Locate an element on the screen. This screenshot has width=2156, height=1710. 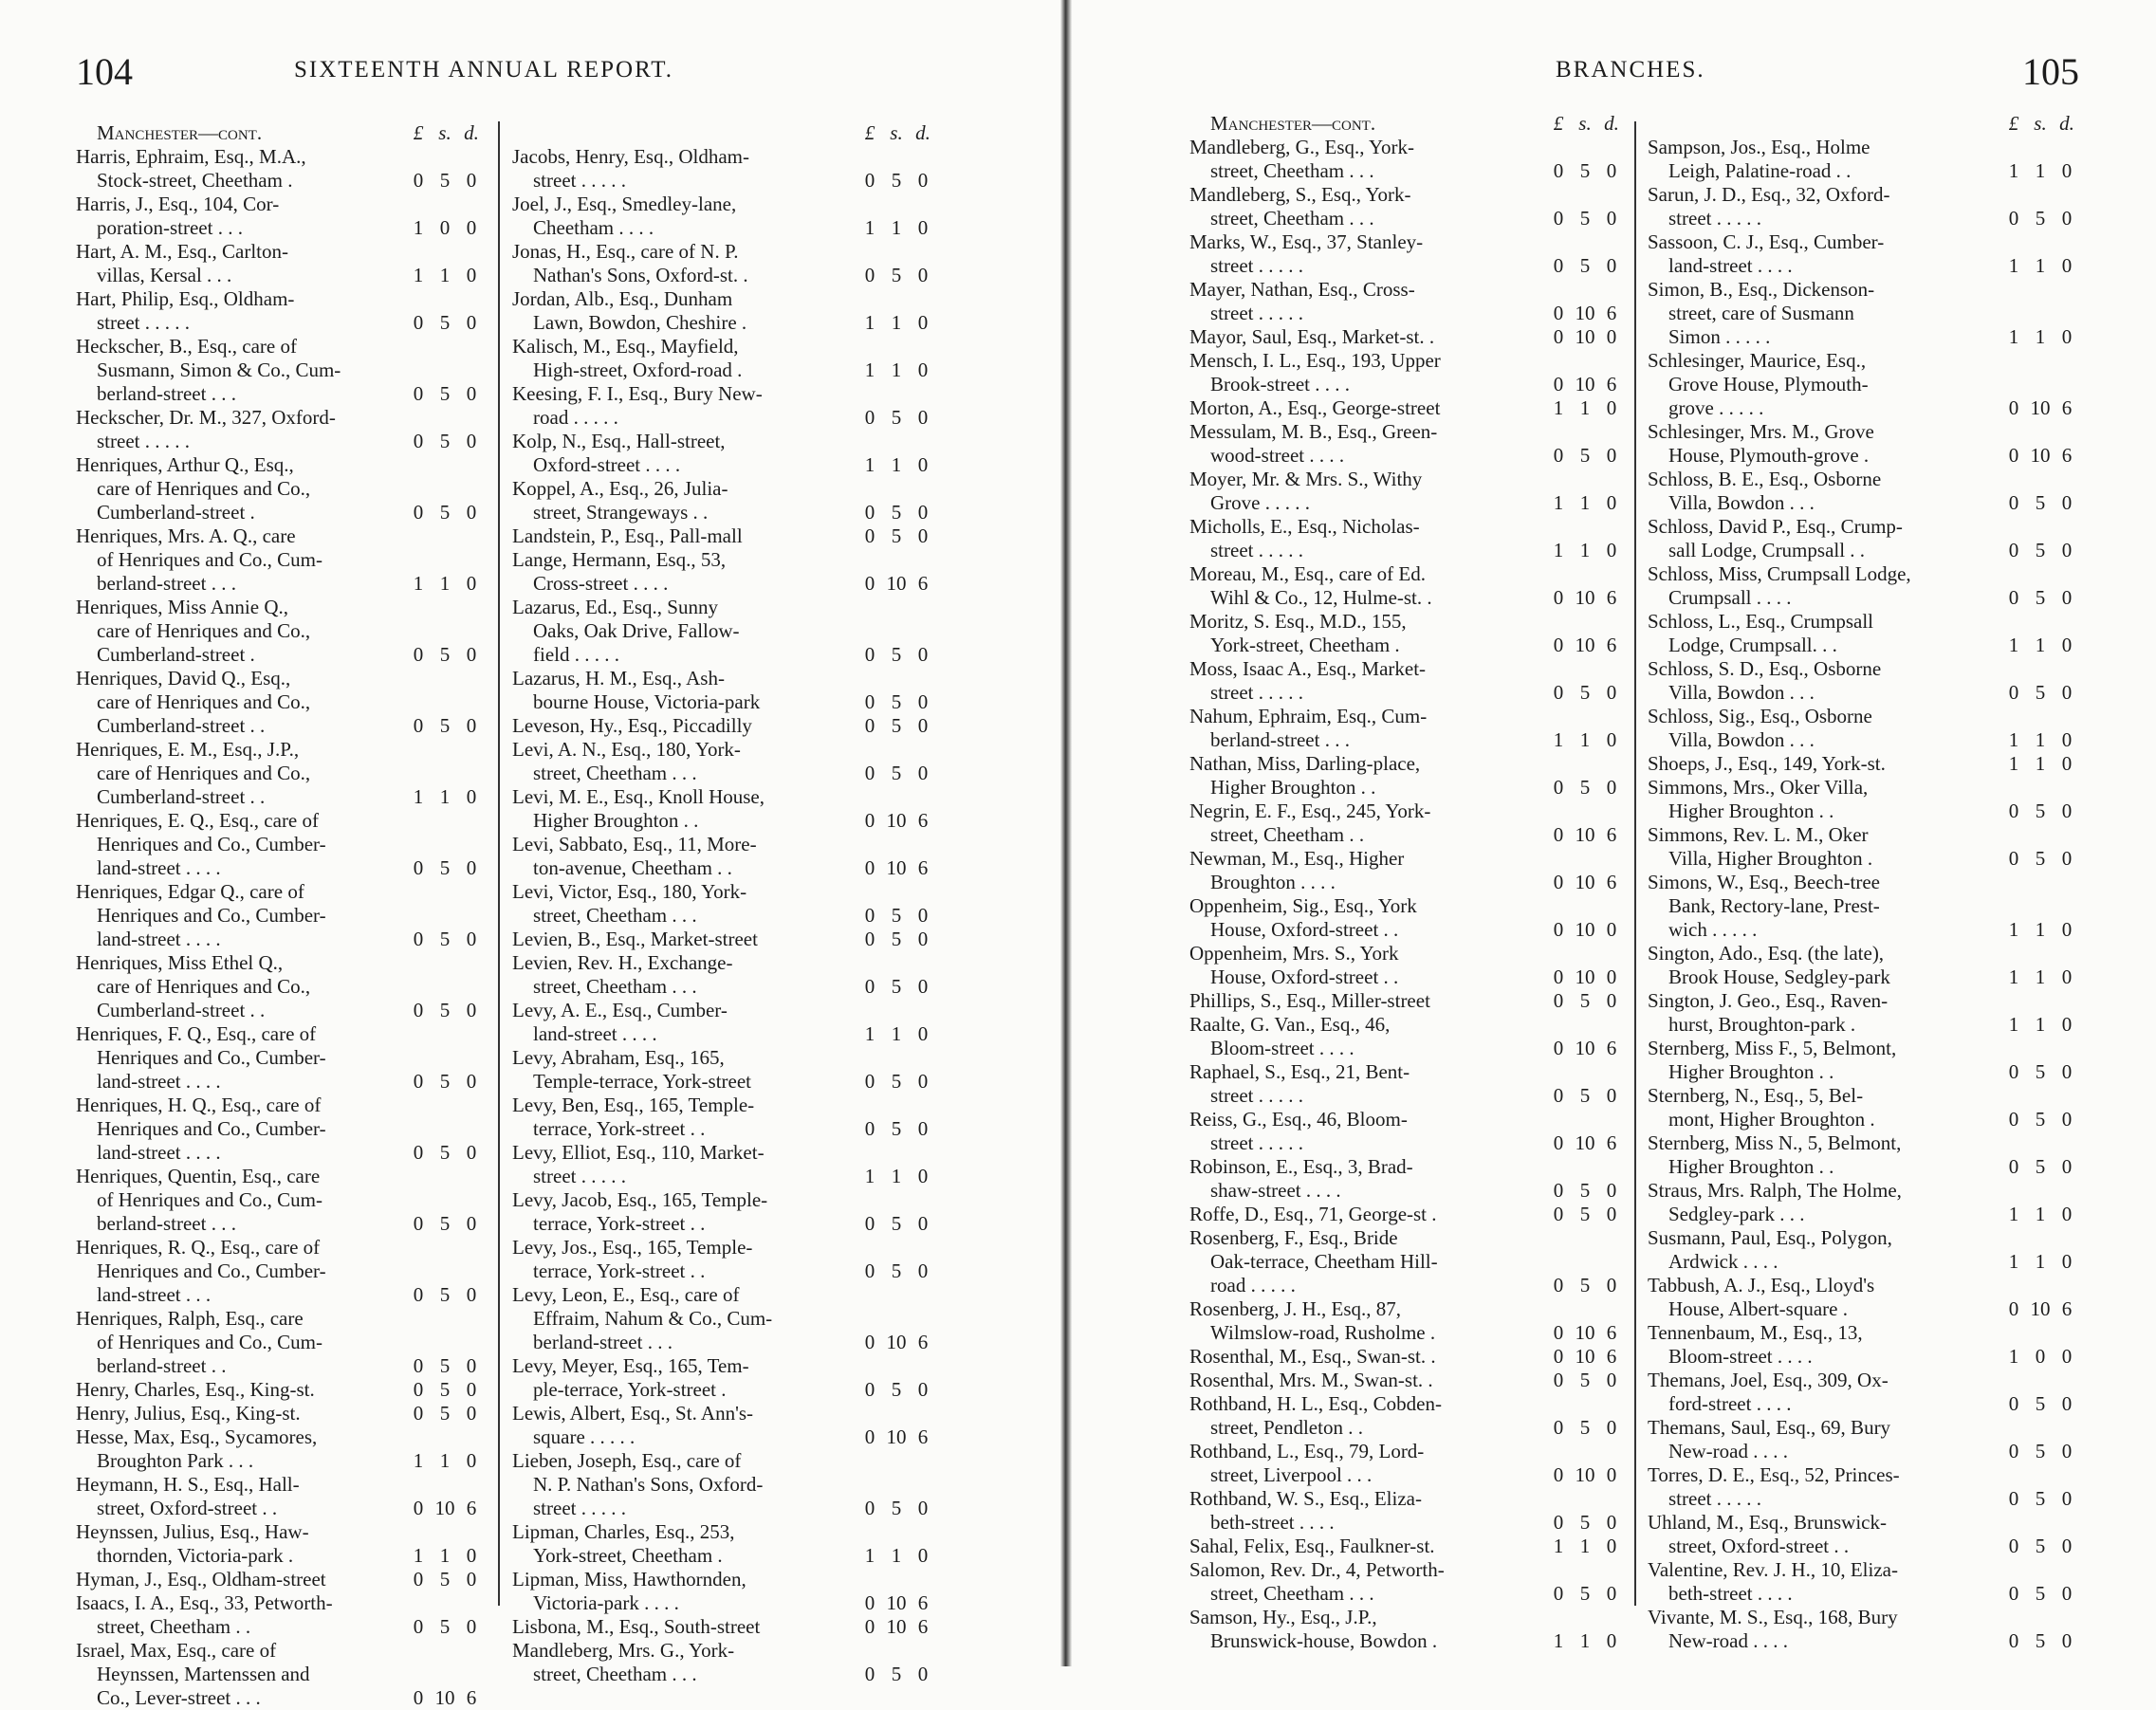
subscriber-entry-line: Oak-terrace, Cheetham Hill- is located at coordinates (1406, 1262).